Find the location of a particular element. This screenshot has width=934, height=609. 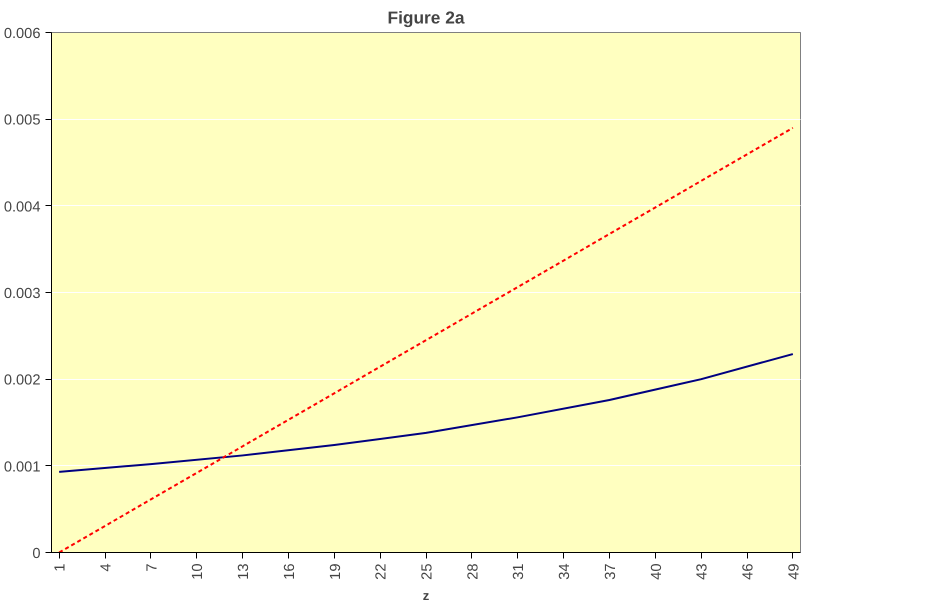

x-tick-label: 37 is located at coordinates (610, 571).